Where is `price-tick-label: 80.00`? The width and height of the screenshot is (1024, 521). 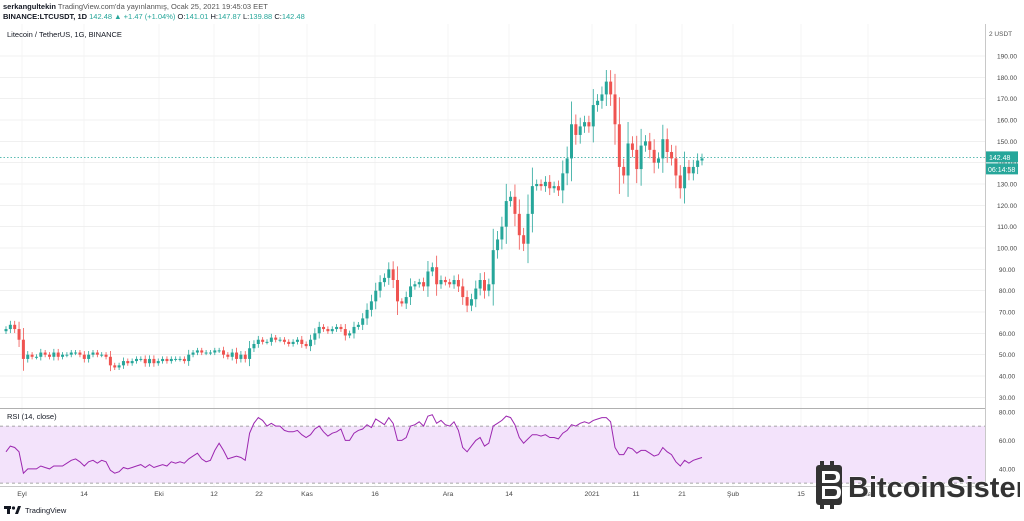
price-tick-label: 80.00 is located at coordinates (1007, 291).